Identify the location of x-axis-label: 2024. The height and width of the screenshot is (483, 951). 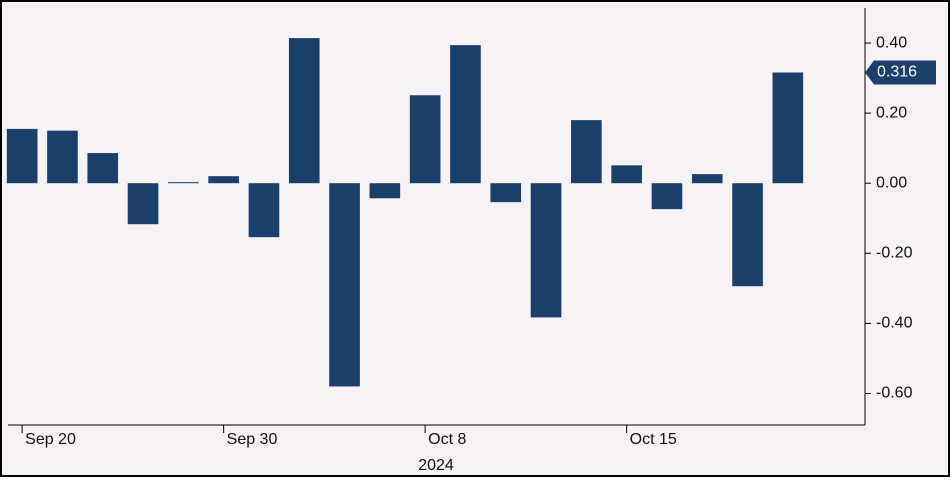
(436, 465).